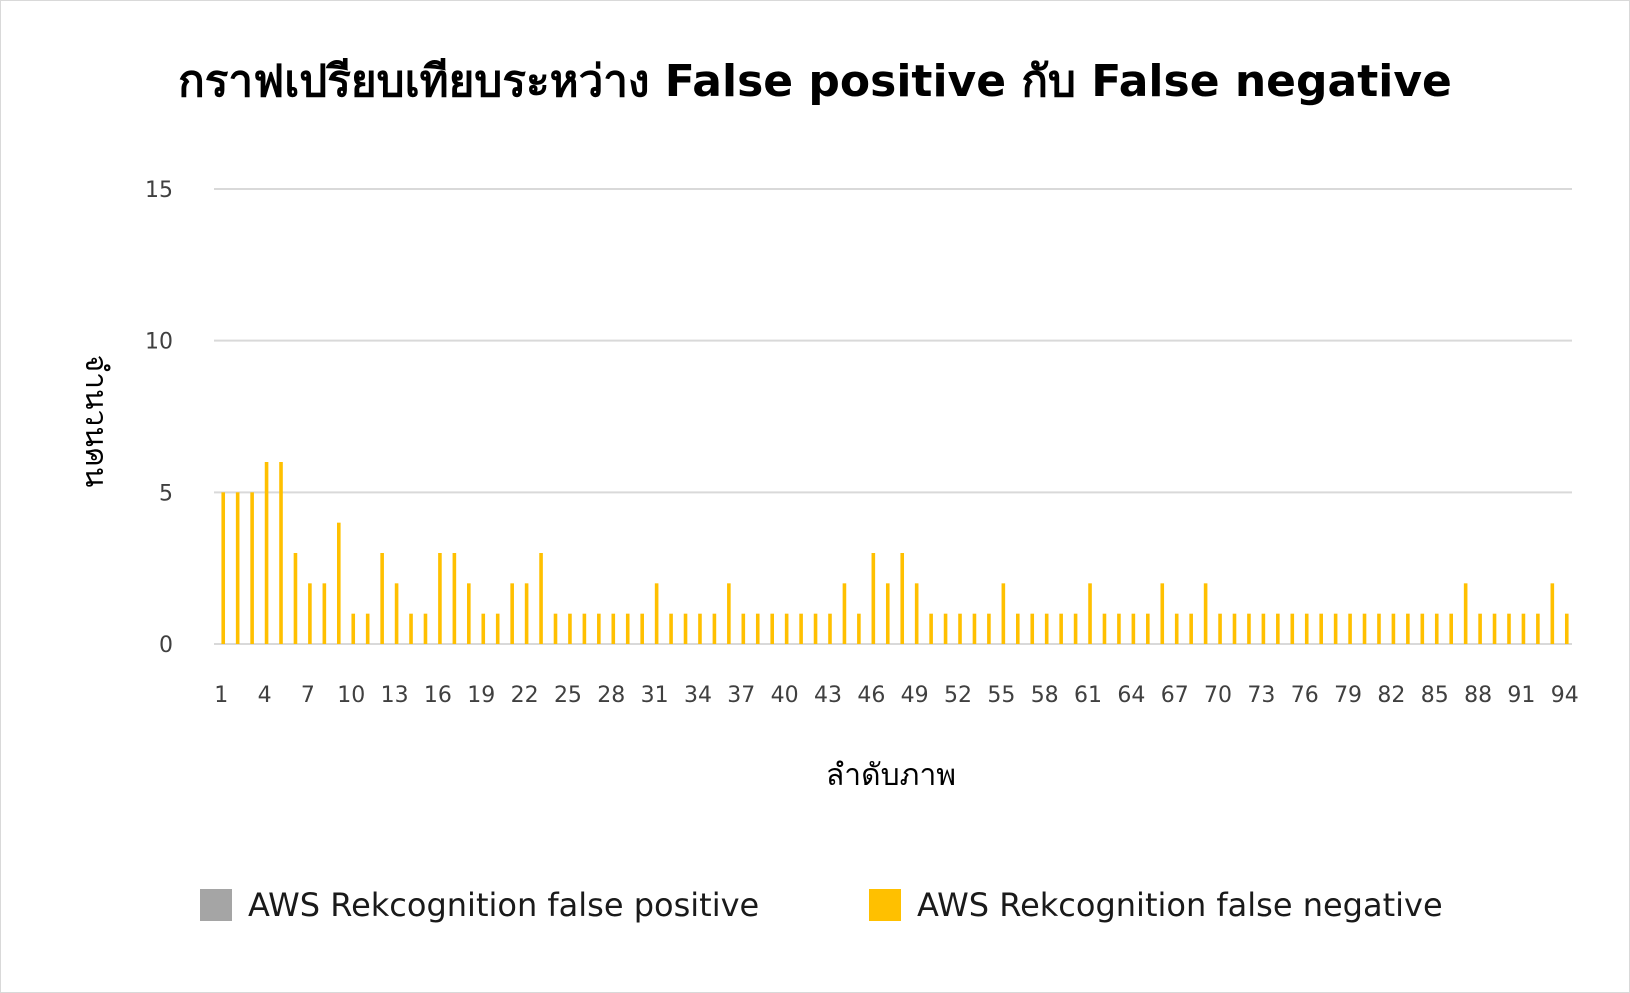 This screenshot has width=1630, height=993. Describe the element at coordinates (159, 418) in the screenshot. I see `y-axis-ticks: 0 5 10 15` at that location.